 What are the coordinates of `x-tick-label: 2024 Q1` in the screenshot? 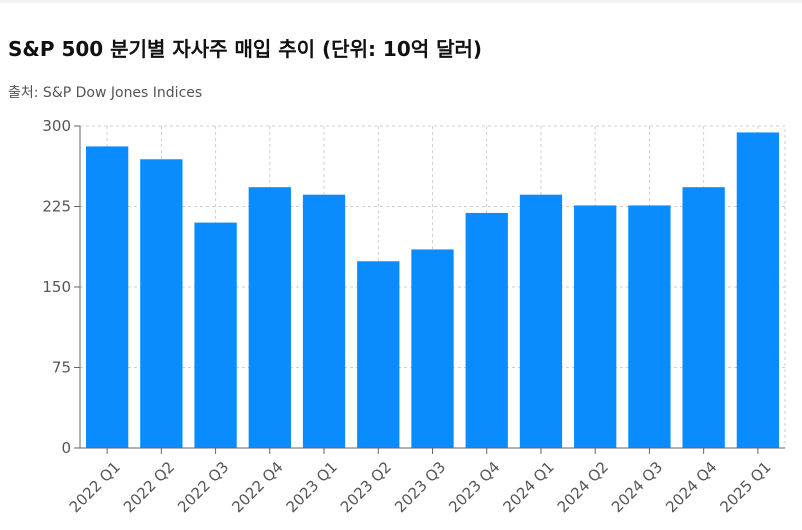 It's located at (529, 487).